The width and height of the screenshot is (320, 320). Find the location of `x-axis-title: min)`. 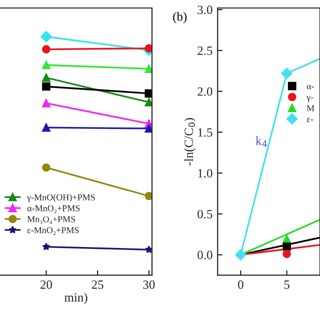

x-axis-title: min) is located at coordinates (76, 298).